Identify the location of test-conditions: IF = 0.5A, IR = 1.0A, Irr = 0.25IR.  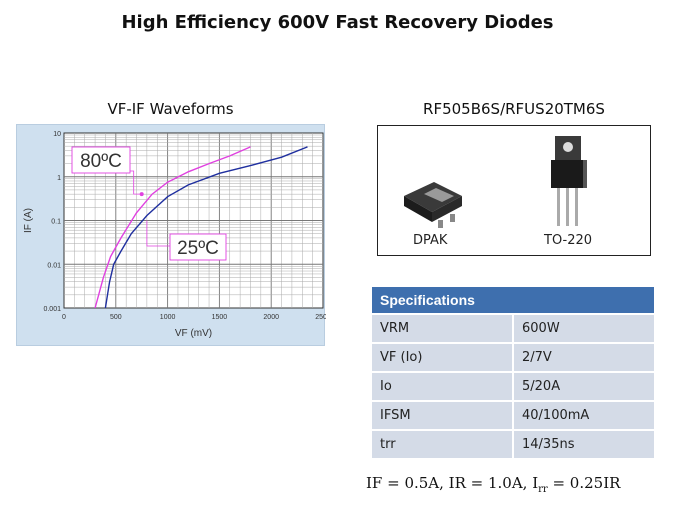
(516, 484).